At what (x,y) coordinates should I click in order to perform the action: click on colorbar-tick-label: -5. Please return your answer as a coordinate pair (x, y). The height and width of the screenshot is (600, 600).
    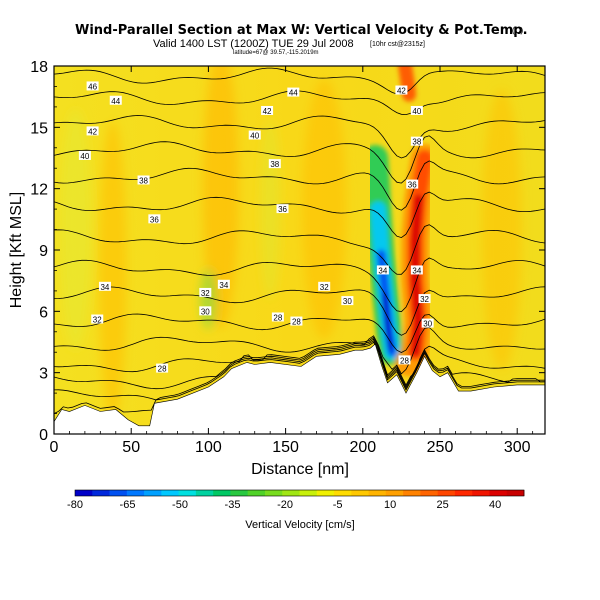
    Looking at the image, I should click on (338, 505).